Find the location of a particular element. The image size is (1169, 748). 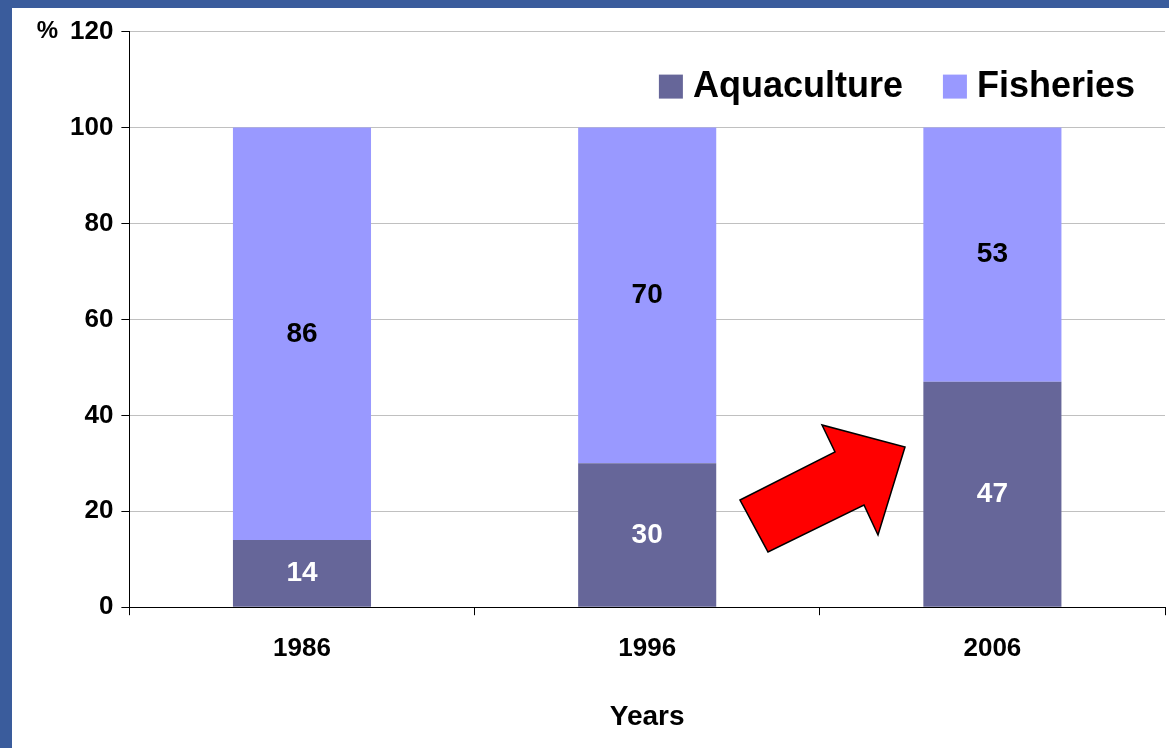

data-label: 47 is located at coordinates (992, 492).